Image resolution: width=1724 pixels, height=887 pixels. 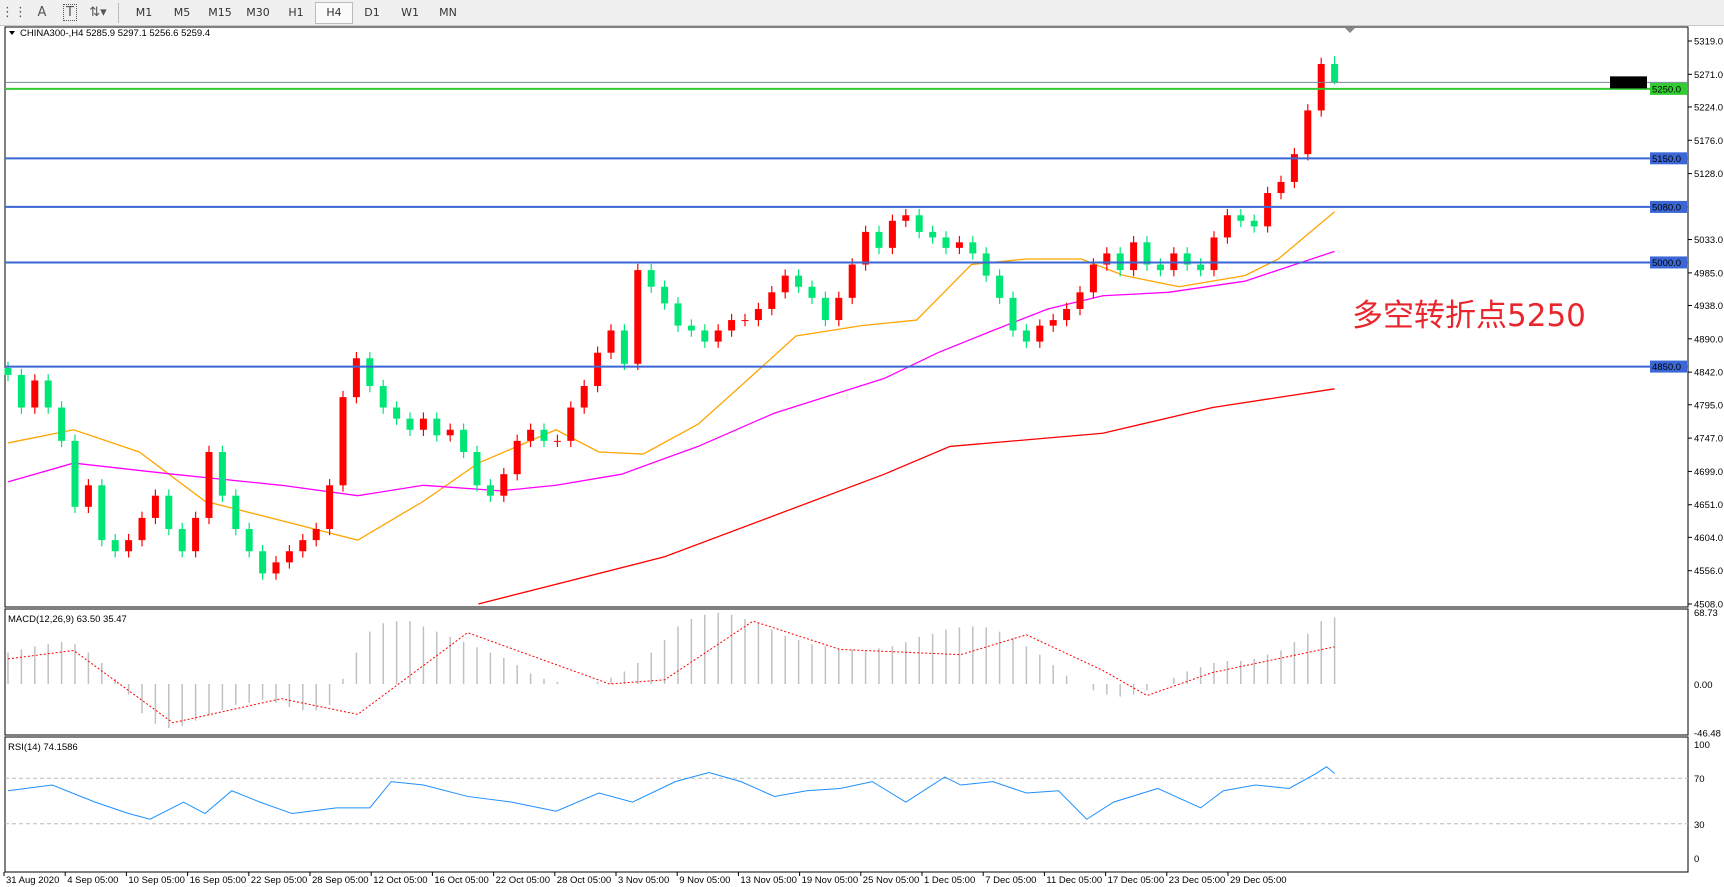 I want to click on time-axis-label: 28 Oct 05:00, so click(x=584, y=880).